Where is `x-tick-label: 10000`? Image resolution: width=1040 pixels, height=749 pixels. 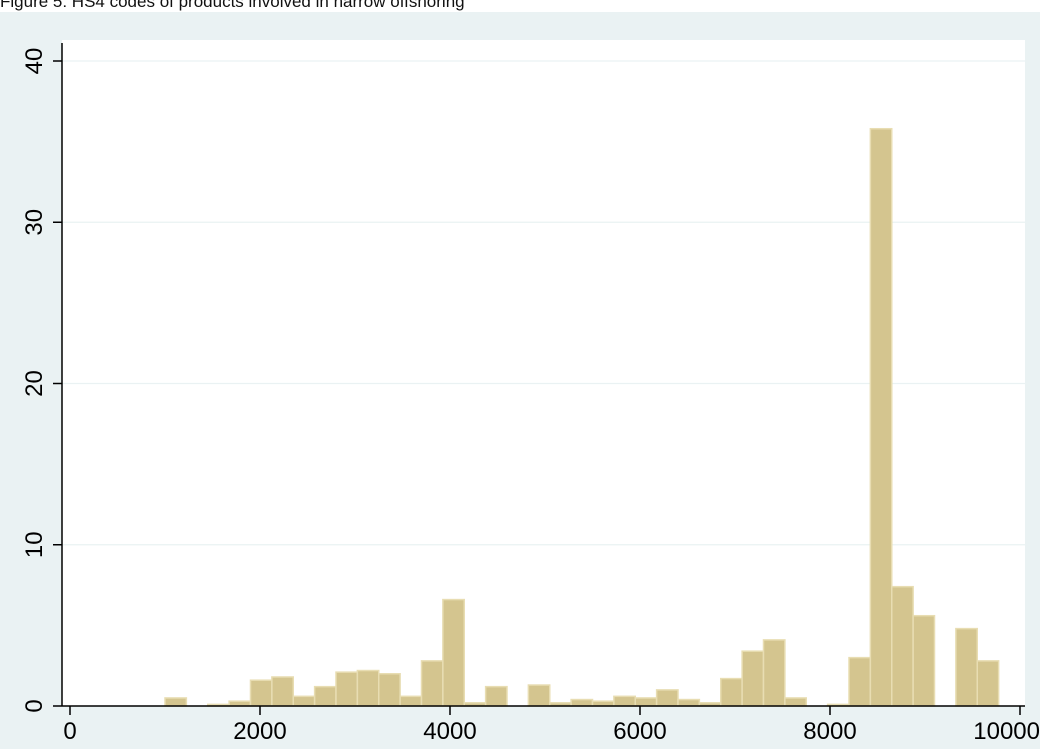 x-tick-label: 10000 is located at coordinates (1006, 731).